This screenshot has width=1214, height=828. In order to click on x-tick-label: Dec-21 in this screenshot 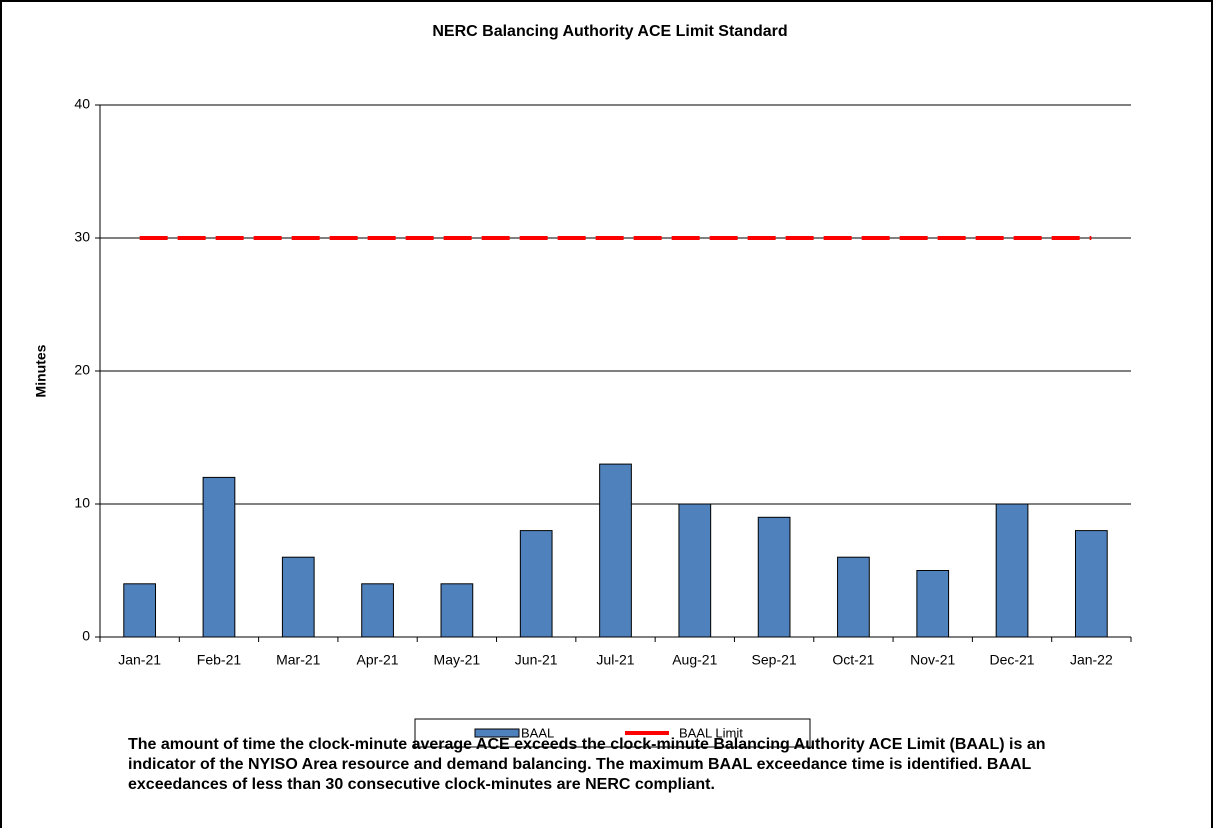, I will do `click(1011, 660)`.